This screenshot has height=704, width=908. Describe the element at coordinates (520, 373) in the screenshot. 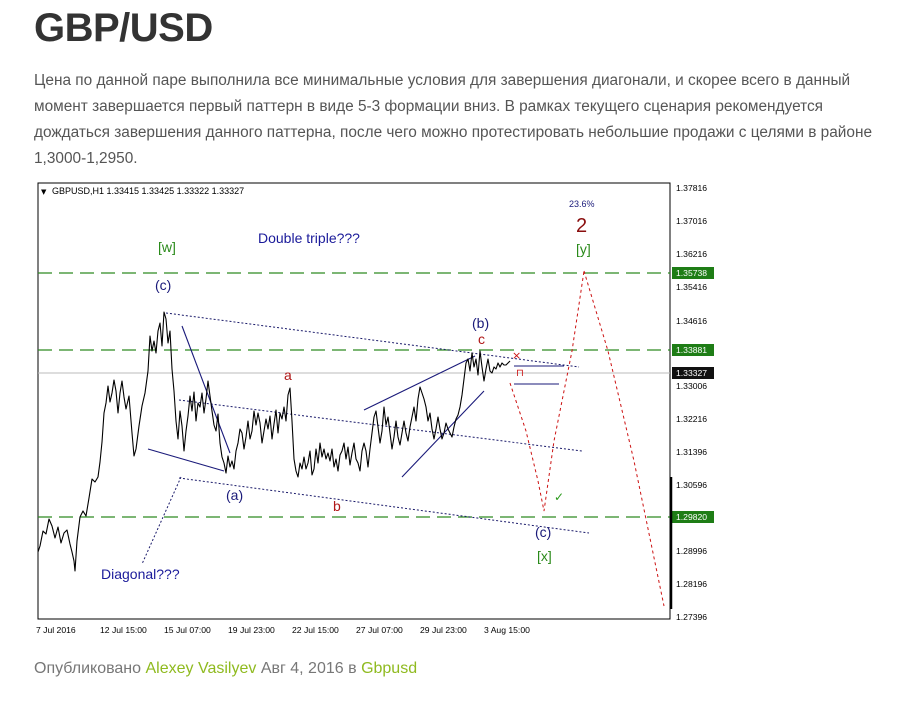

I see `target-marker-icon: ⊓` at that location.